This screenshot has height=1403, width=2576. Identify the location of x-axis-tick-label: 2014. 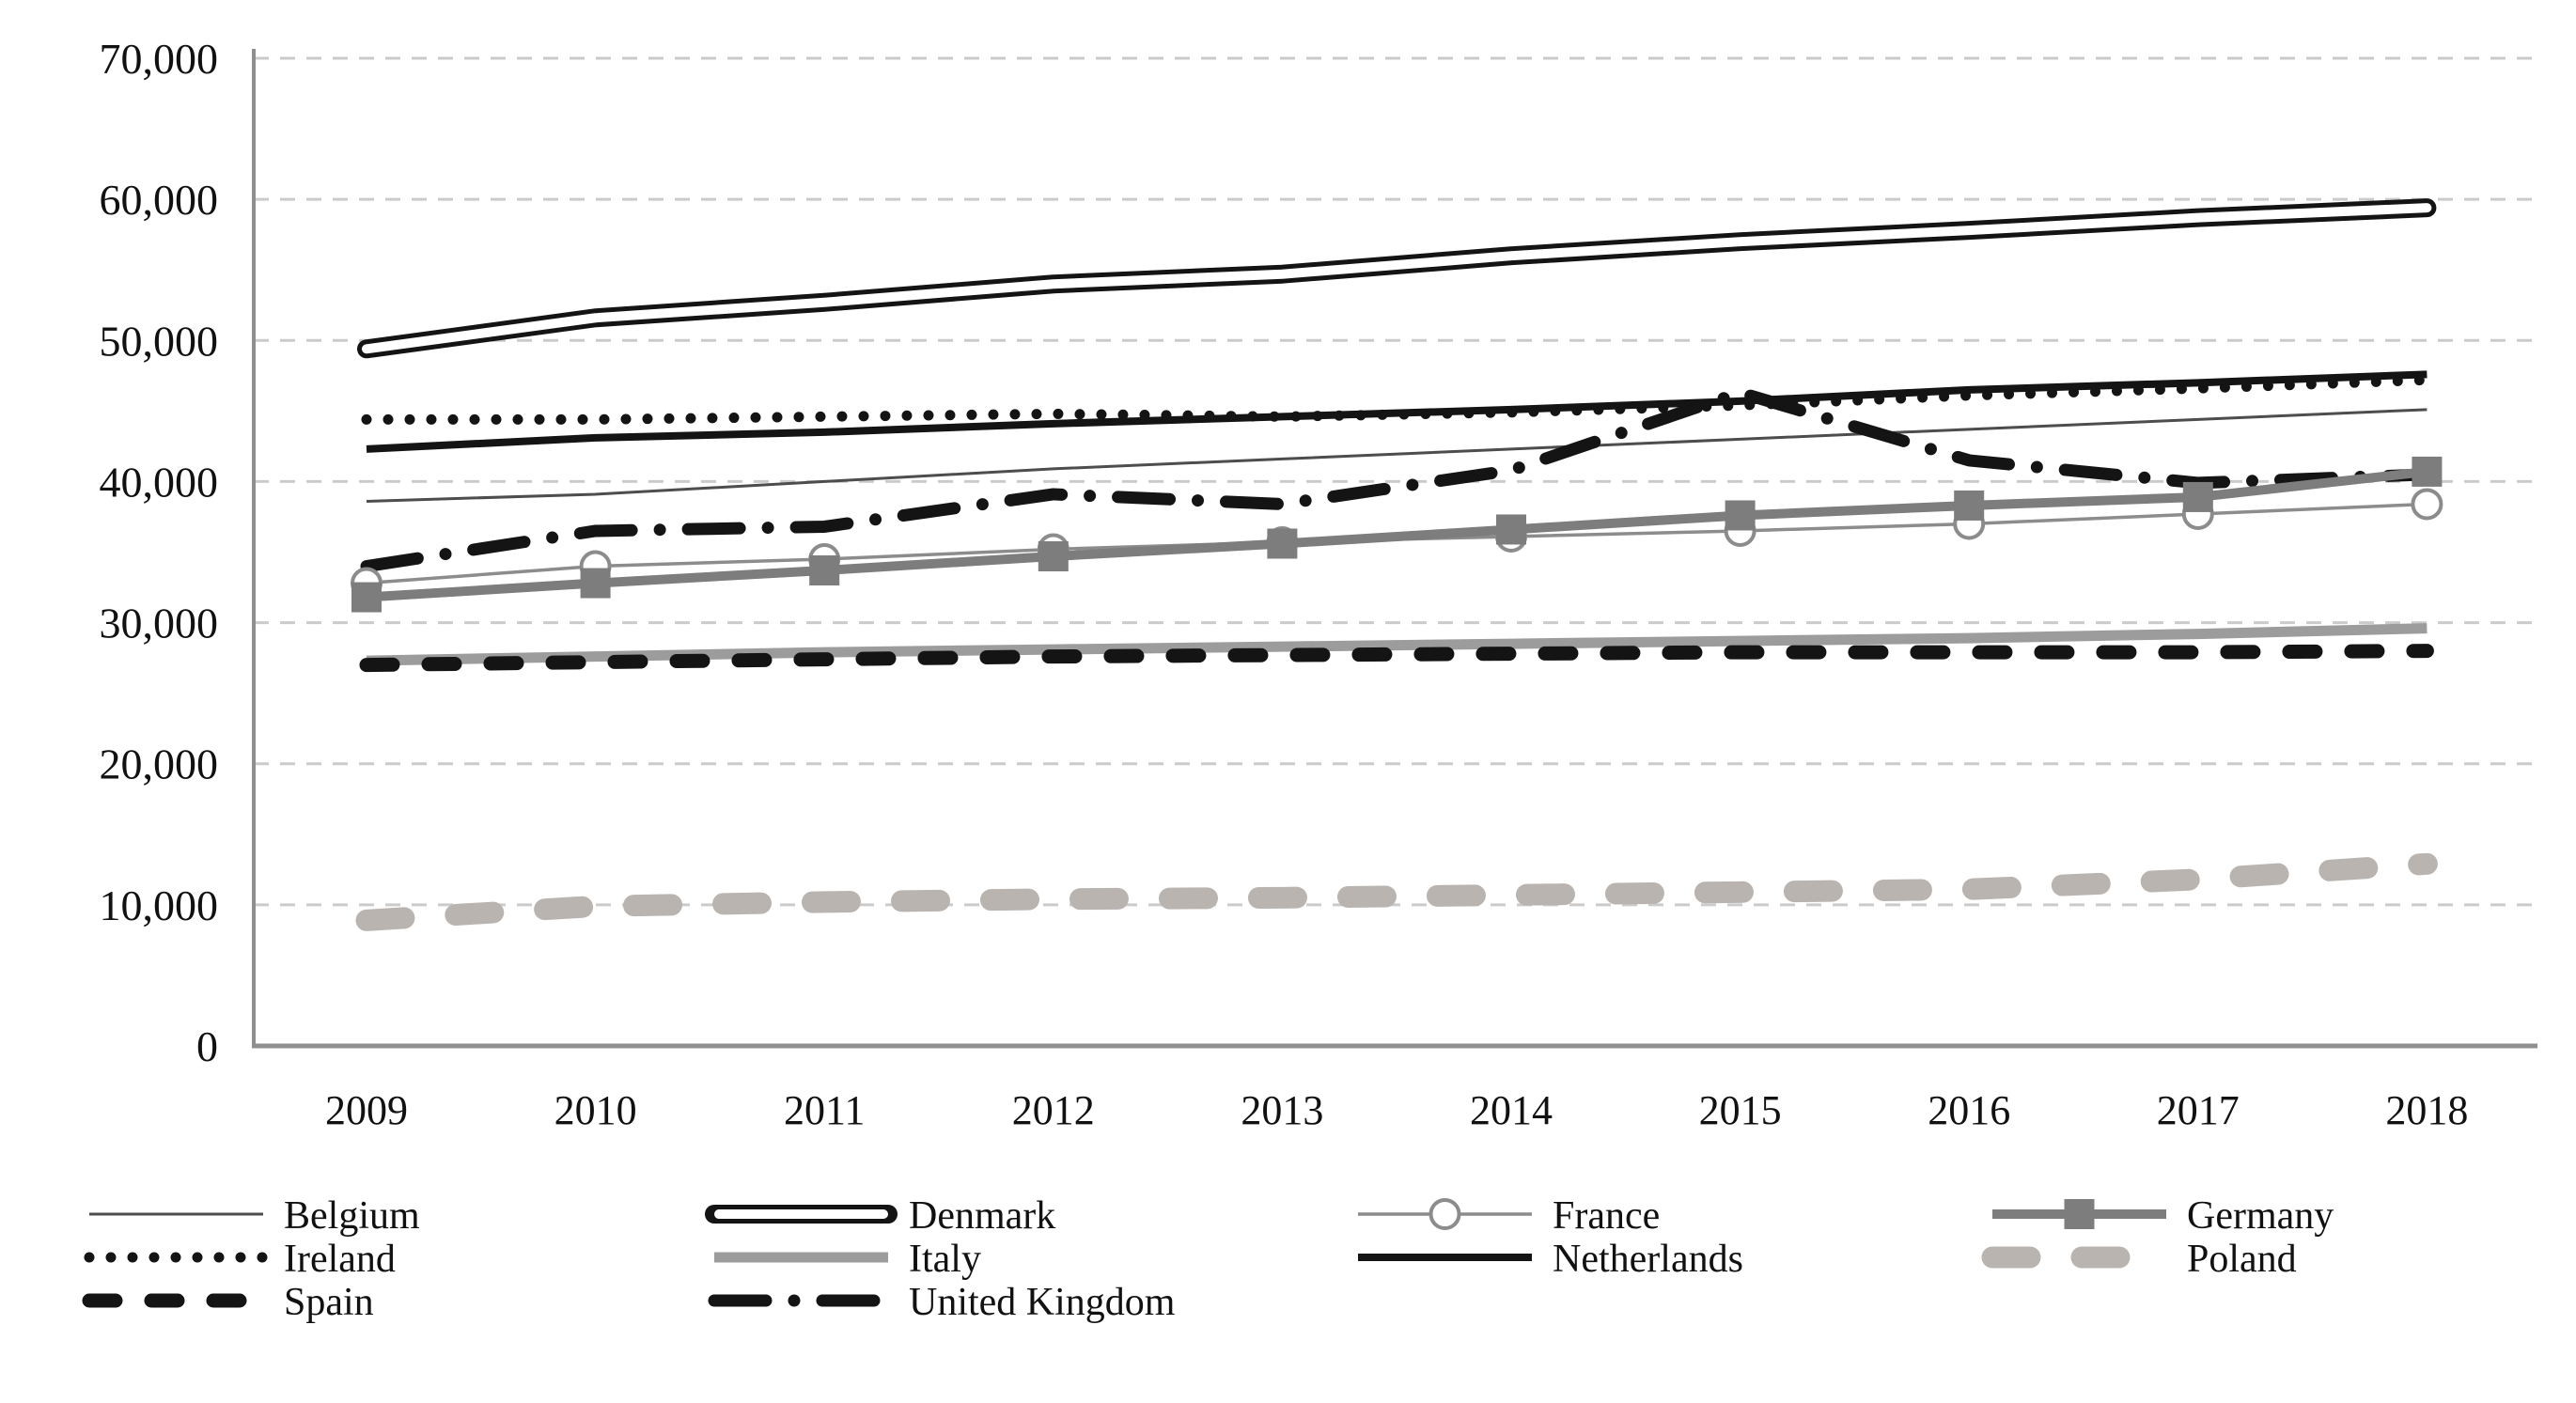
(1512, 1110).